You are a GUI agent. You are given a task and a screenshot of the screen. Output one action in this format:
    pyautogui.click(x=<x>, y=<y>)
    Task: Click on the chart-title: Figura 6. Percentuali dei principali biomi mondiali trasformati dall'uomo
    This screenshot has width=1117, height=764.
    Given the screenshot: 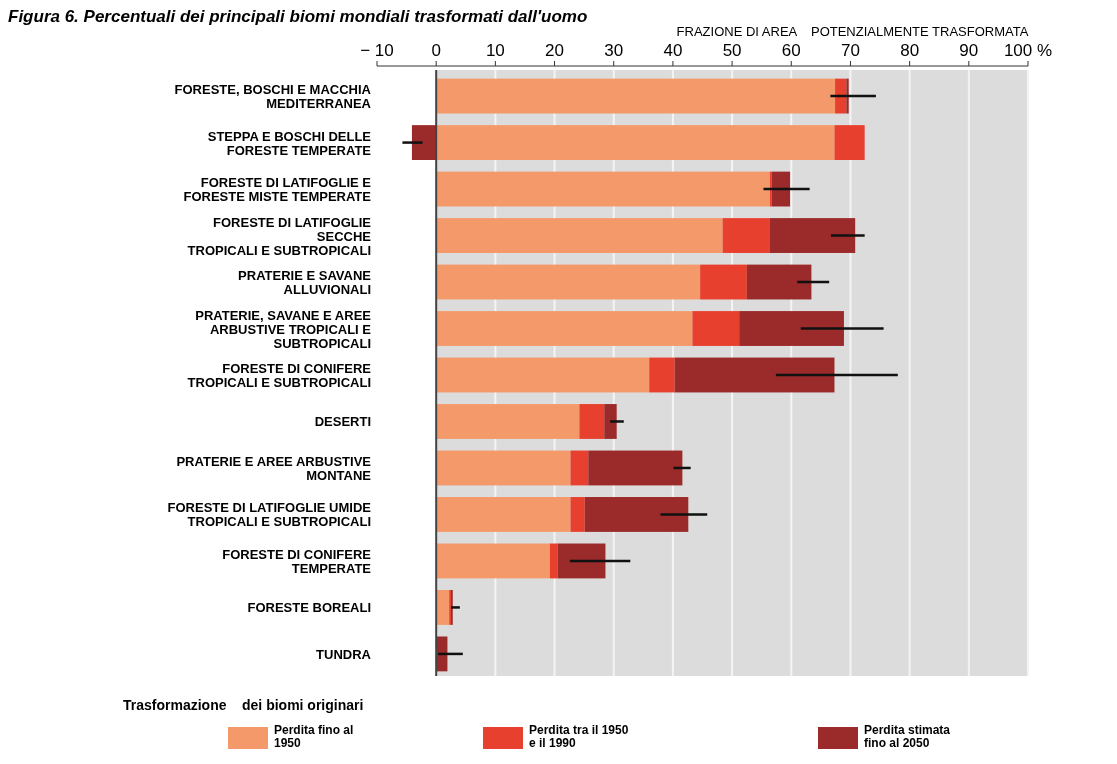 What is the action you would take?
    pyautogui.click(x=298, y=16)
    